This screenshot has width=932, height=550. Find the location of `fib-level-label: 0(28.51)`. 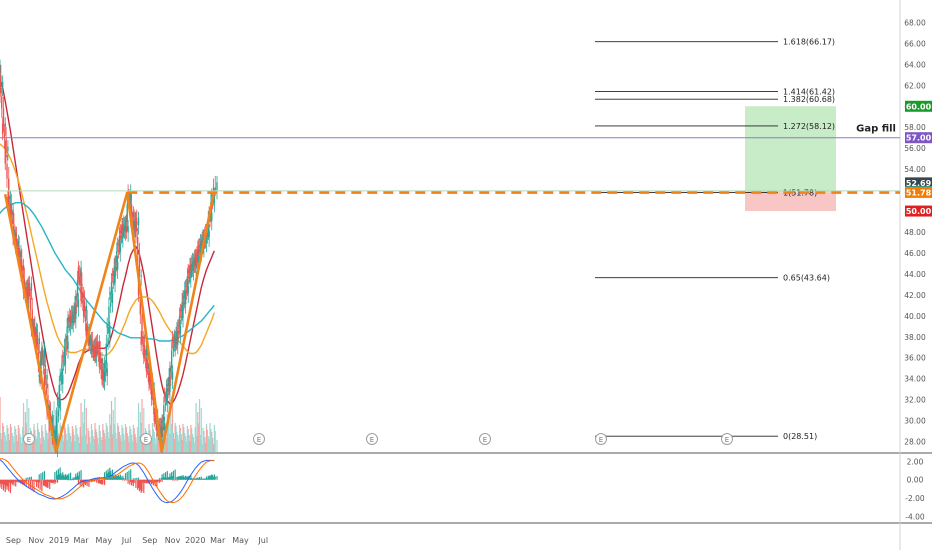

fib-level-label: 0(28.51) is located at coordinates (800, 436).